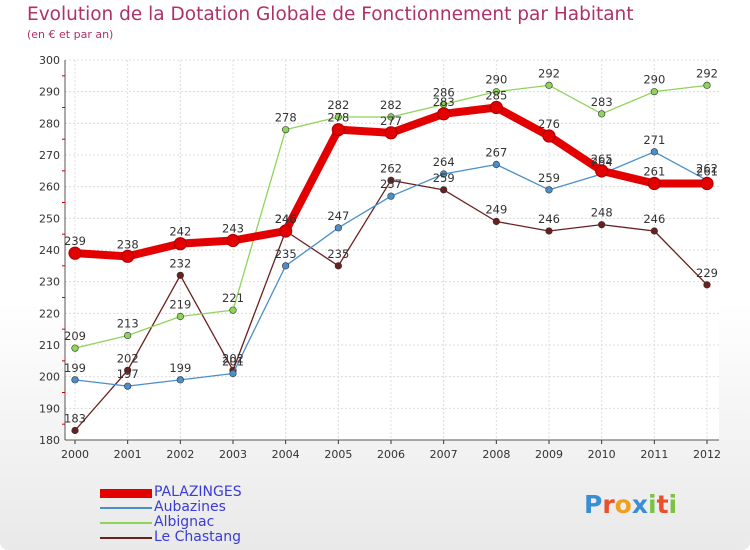 The image size is (750, 550). Describe the element at coordinates (49, 377) in the screenshot. I see `y-tick-label: 200` at that location.